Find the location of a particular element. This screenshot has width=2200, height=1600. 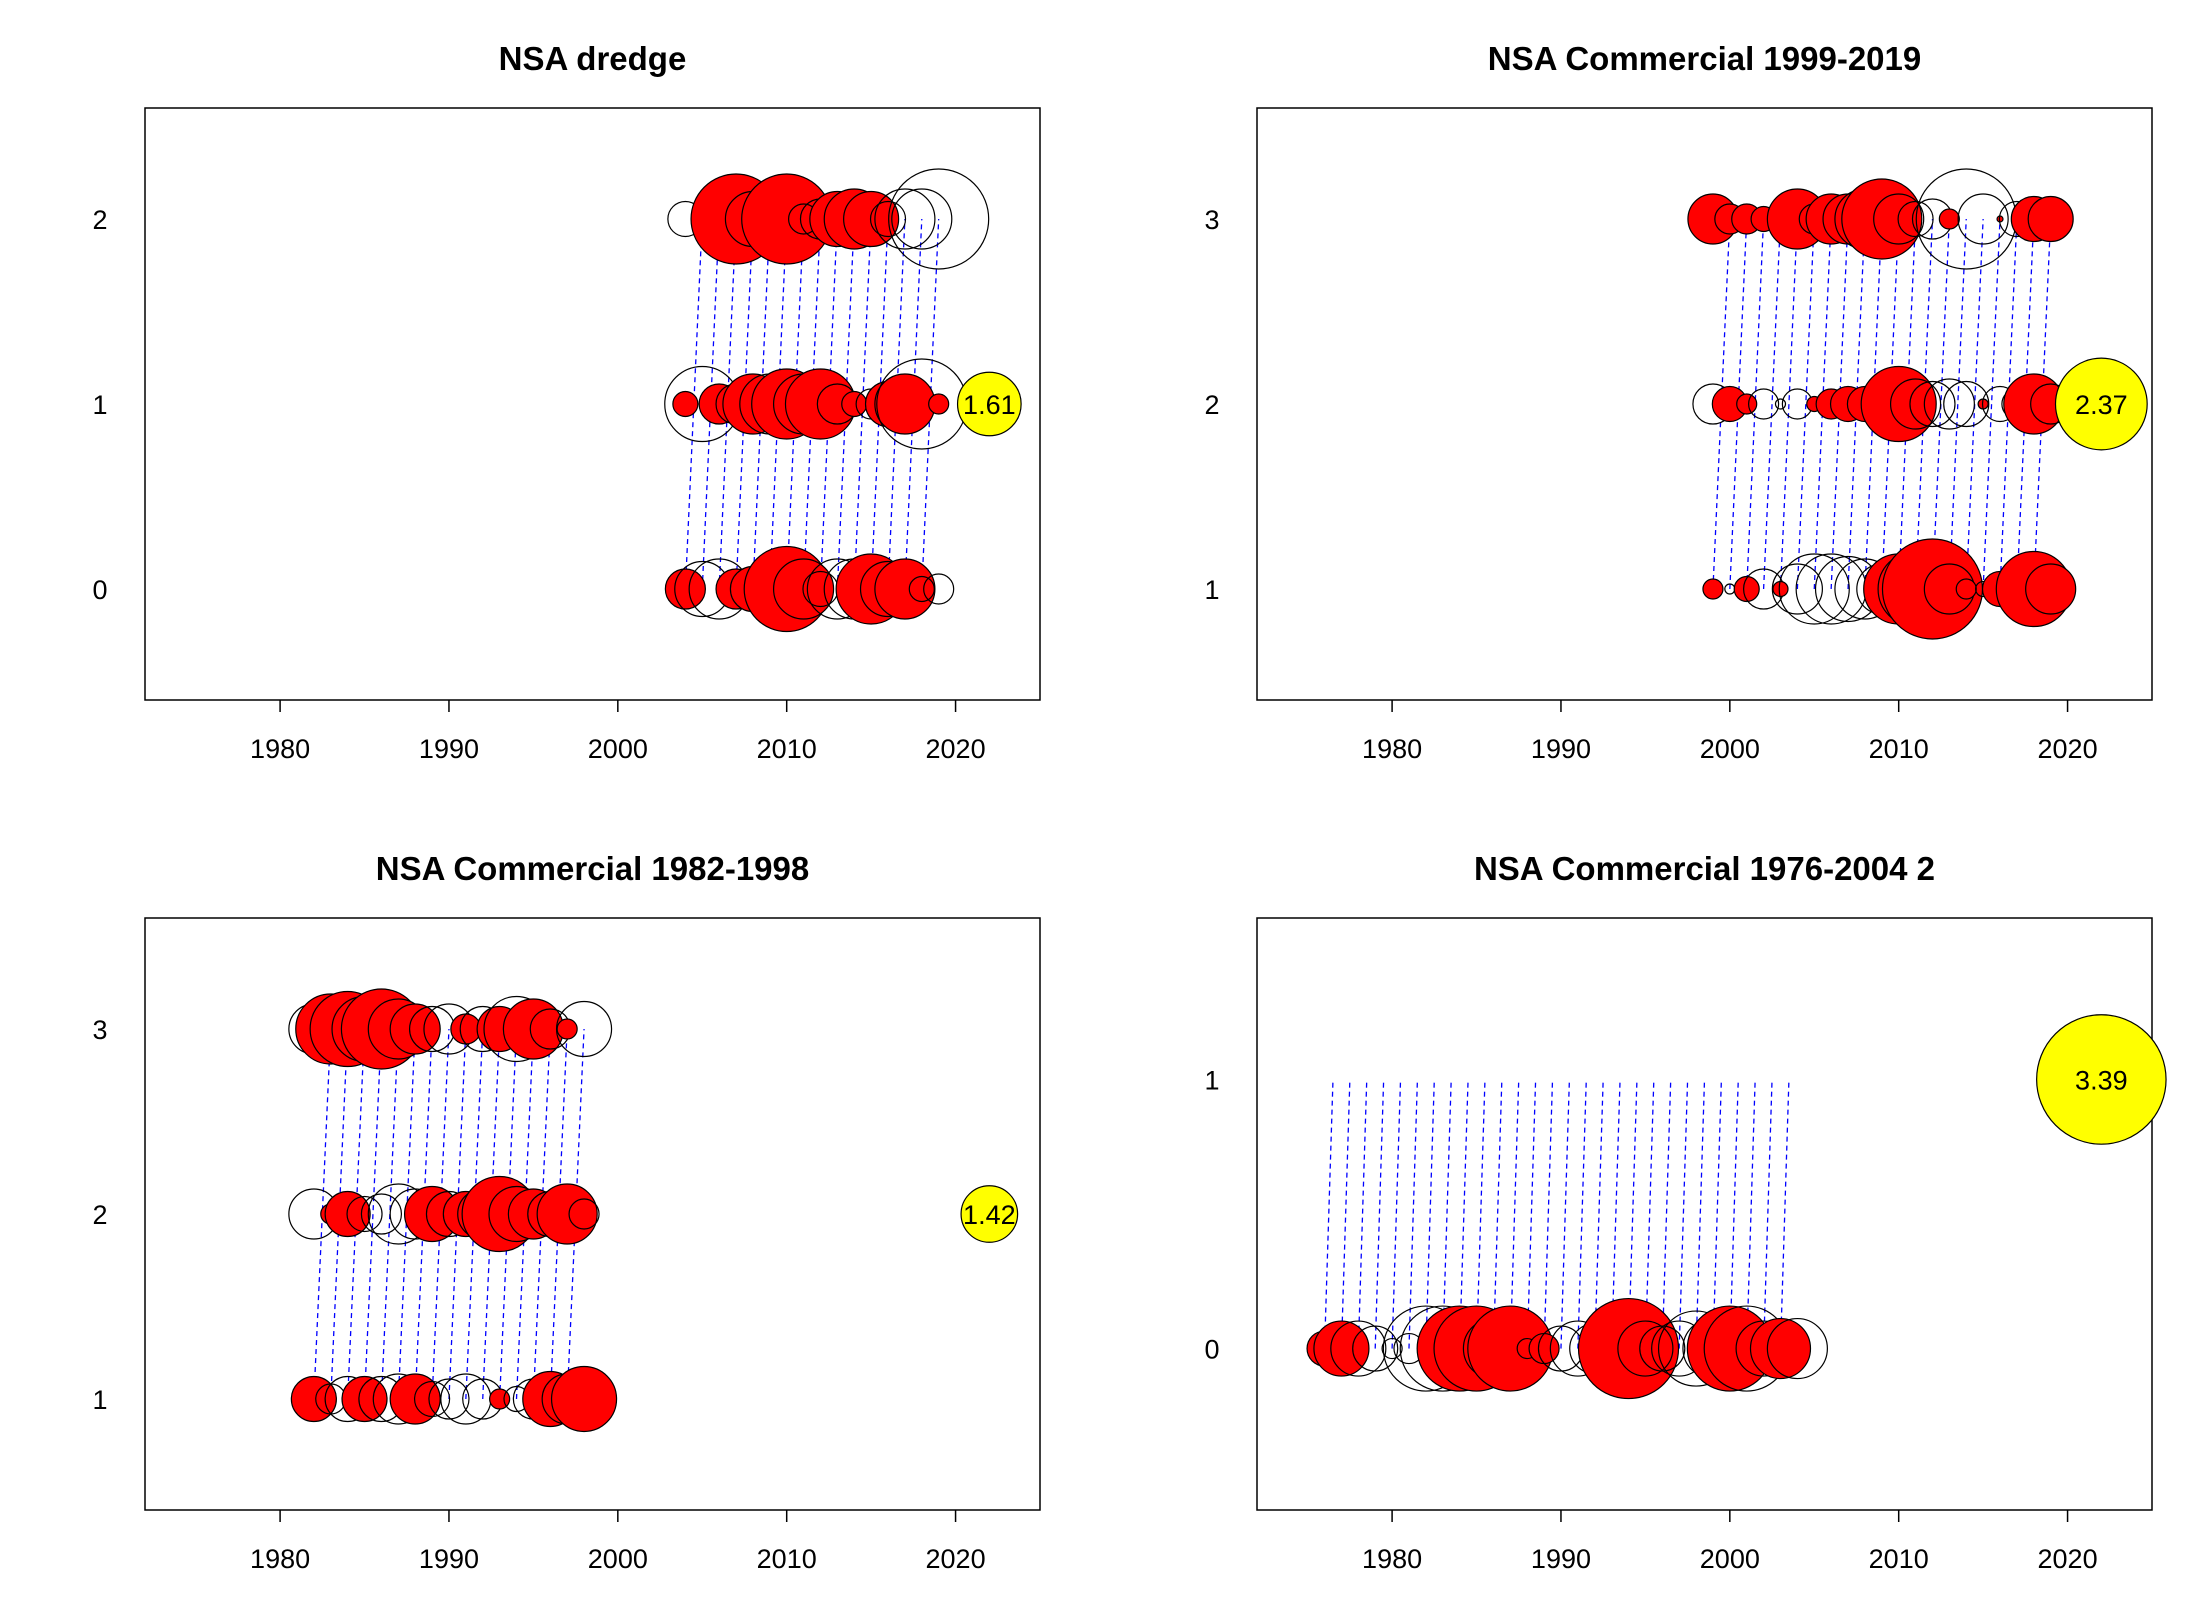

average-bubble-label: 1.42 is located at coordinates (989, 1215).